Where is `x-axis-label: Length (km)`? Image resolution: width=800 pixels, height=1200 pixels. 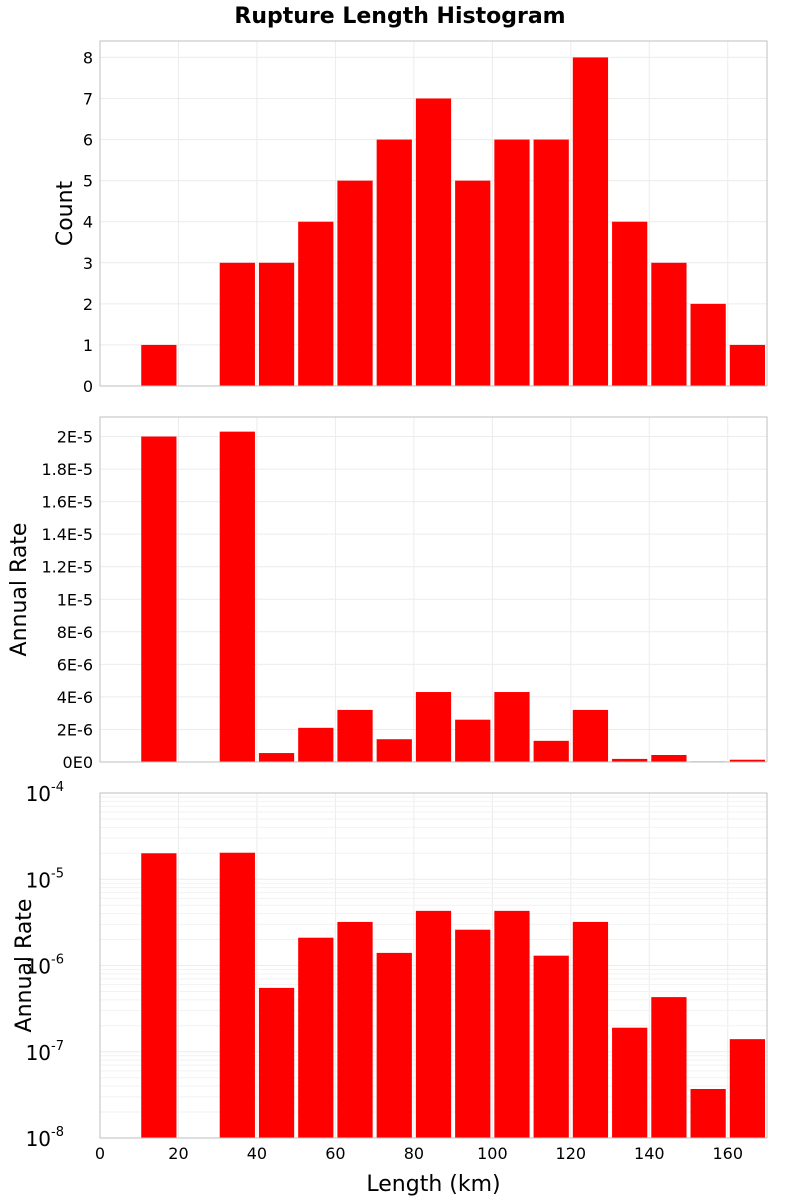 x-axis-label: Length (km) is located at coordinates (433, 1184).